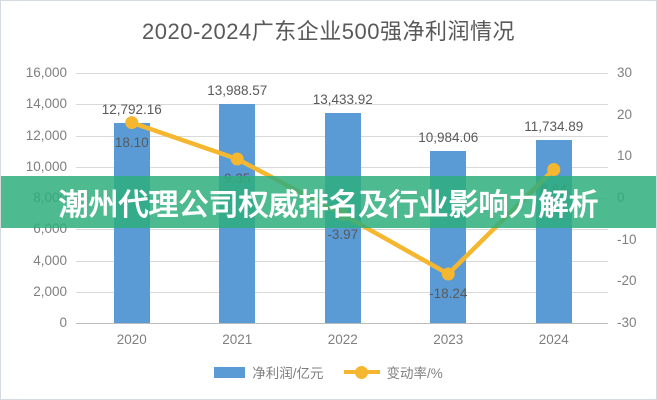  Describe the element at coordinates (50, 260) in the screenshot. I see `left-axis-tick: 4,000` at that location.